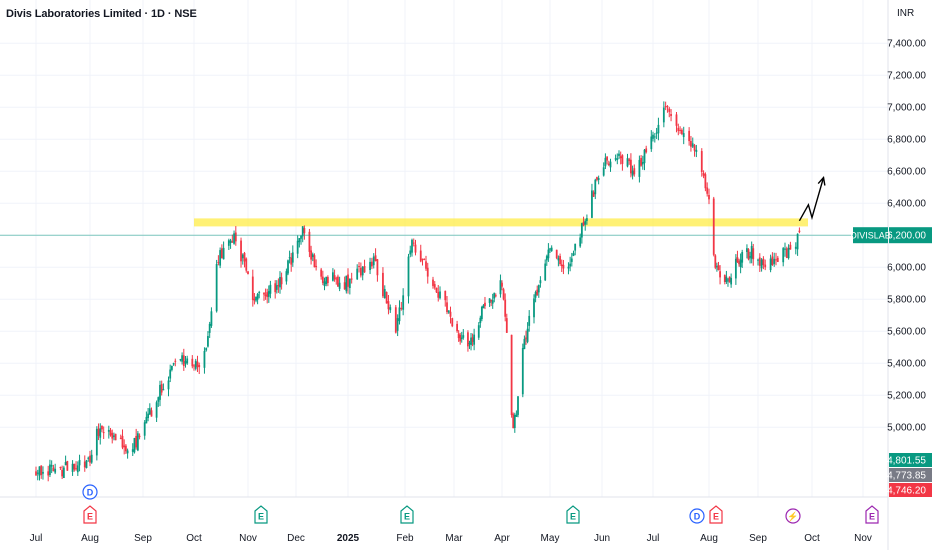 The image size is (932, 555). Describe the element at coordinates (906, 476) in the screenshot. I see `extra-price-label: 4,773.85` at that location.